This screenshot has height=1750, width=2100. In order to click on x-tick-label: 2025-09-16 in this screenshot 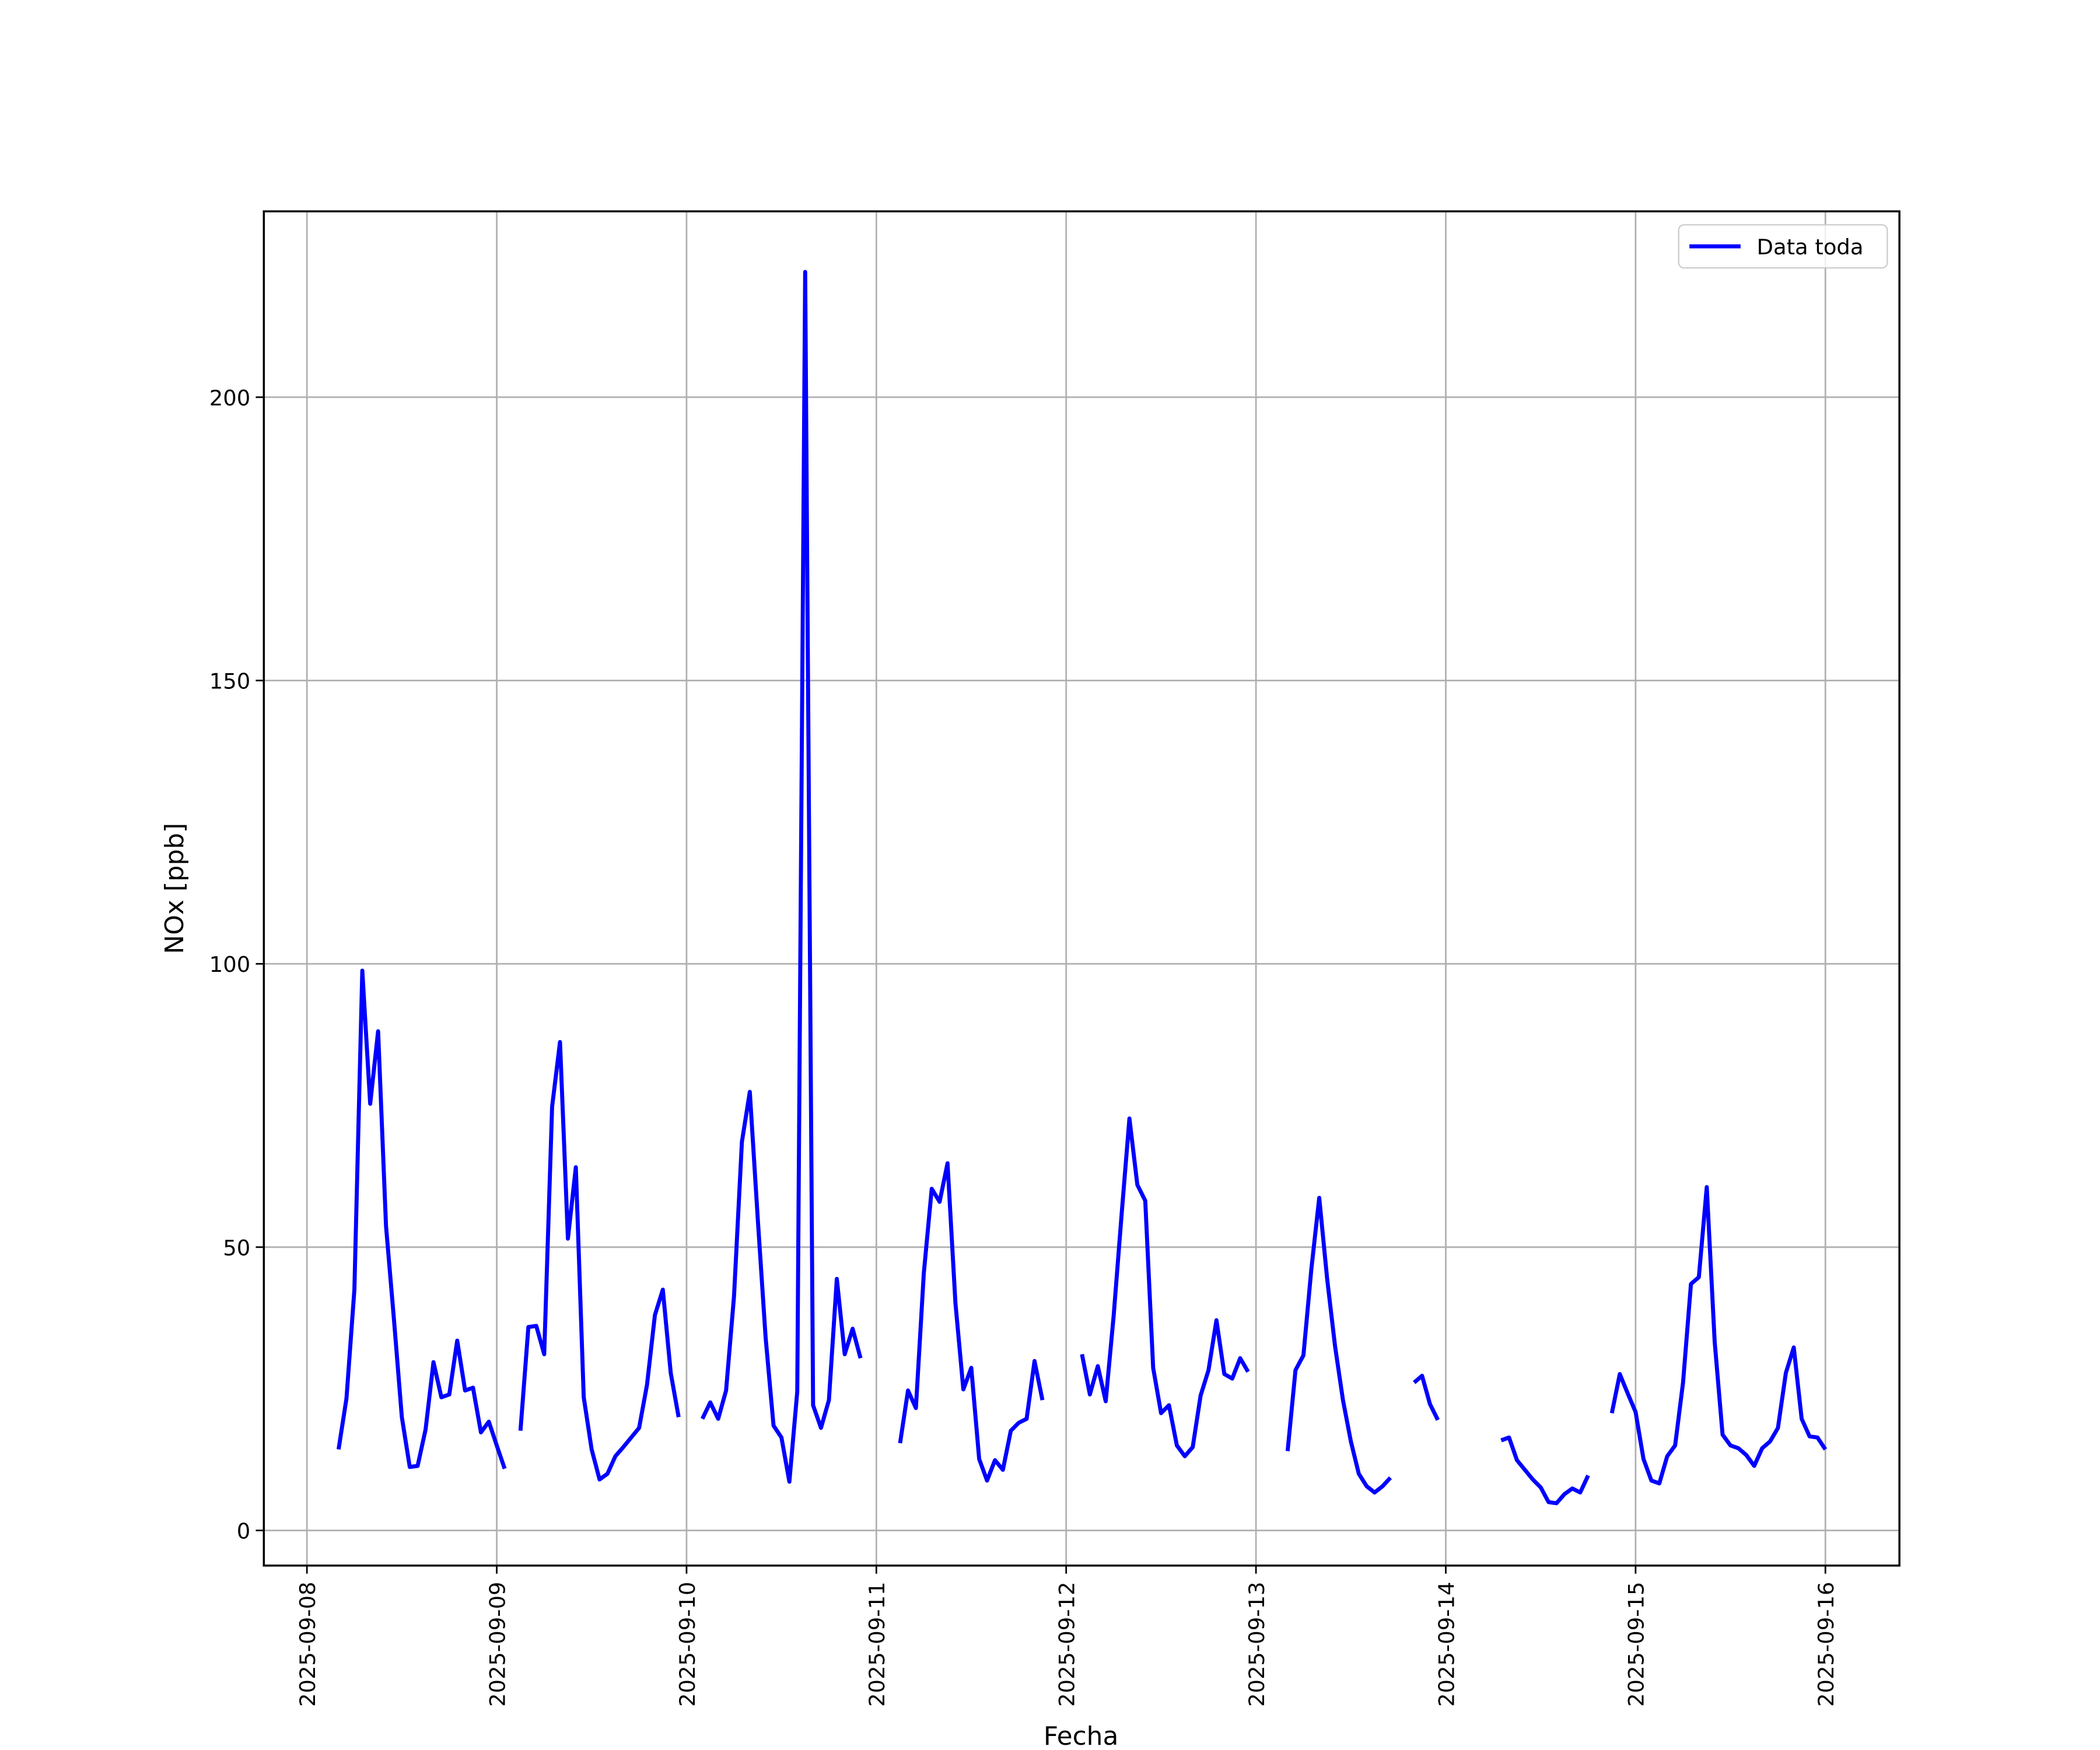, I will do `click(1826, 1644)`.